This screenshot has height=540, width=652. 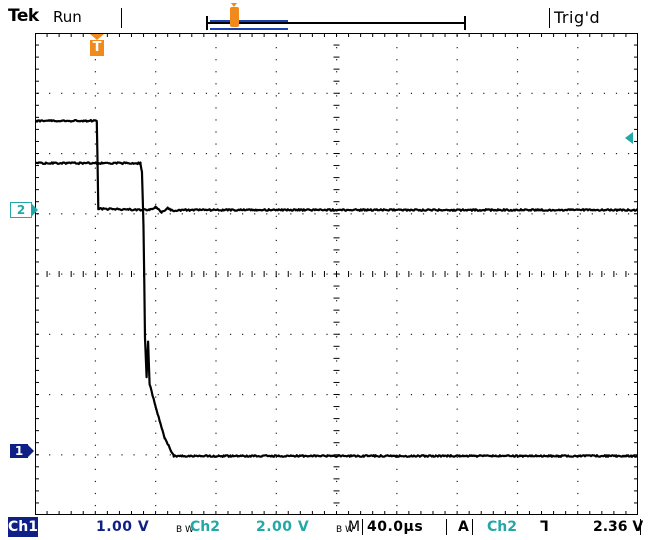 What do you see at coordinates (19, 451) in the screenshot?
I see `ch1-ground-marker: 1` at bounding box center [19, 451].